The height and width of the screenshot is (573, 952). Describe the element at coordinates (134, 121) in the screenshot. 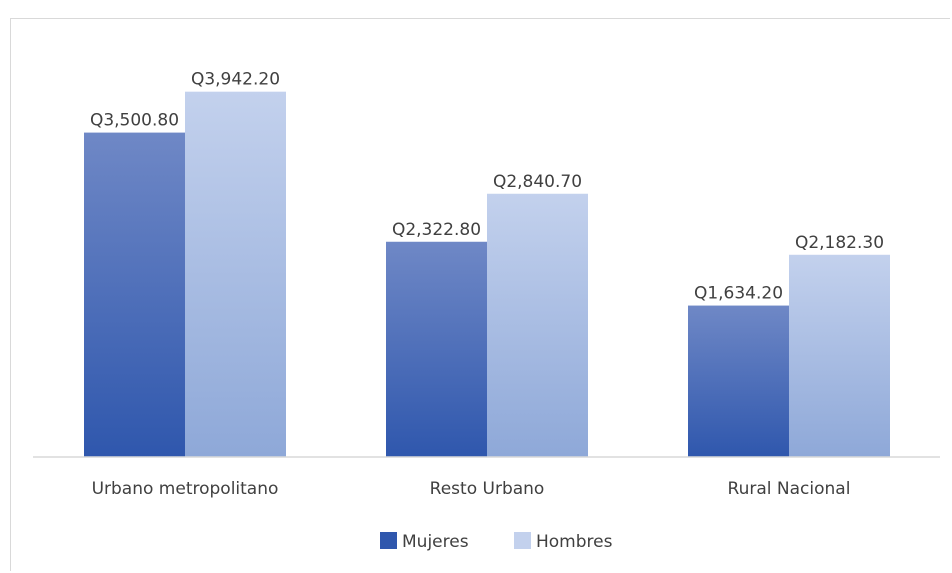

I see `data-label-mujeres-0: Q3,500.80` at that location.